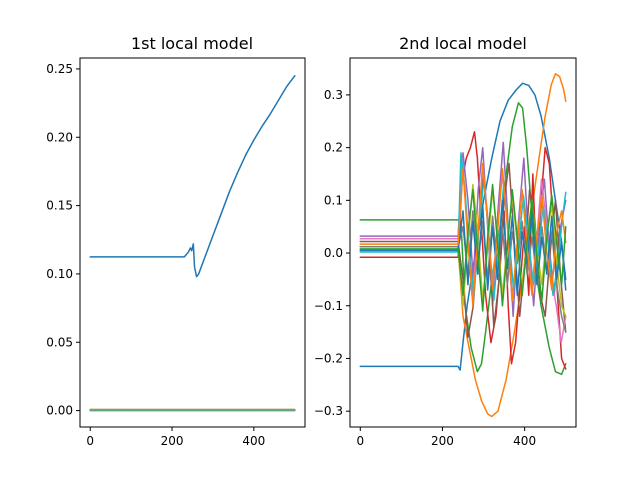 Image resolution: width=640 pixels, height=480 pixels. What do you see at coordinates (333, 200) in the screenshot?
I see `y-tick-label: 0.1` at bounding box center [333, 200].